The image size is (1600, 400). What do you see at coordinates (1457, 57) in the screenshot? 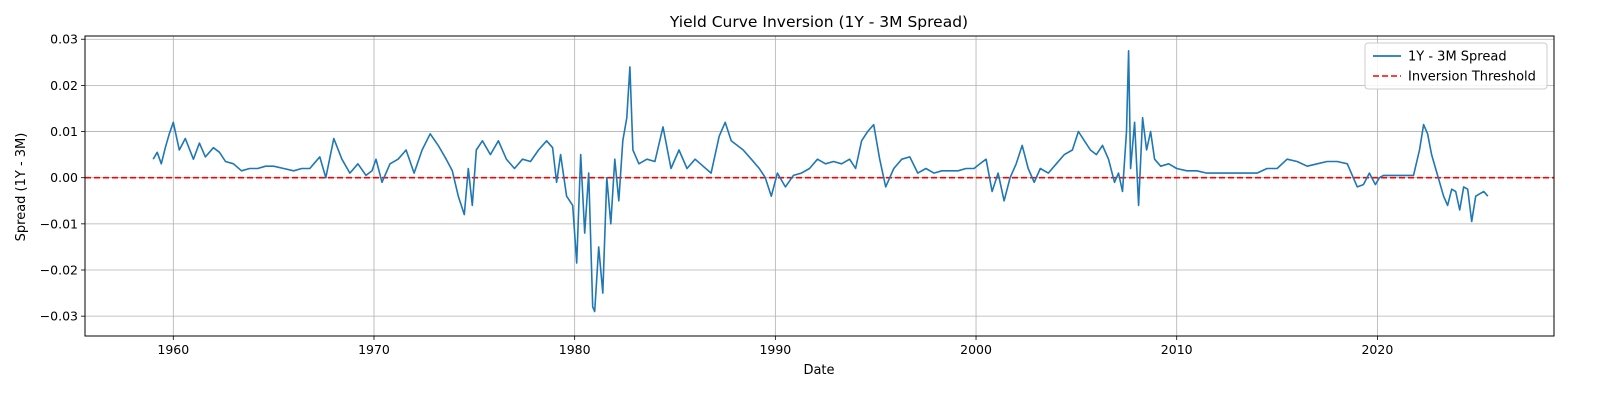
I see `legend-spread-label: 1Y - 3M Spread` at bounding box center [1457, 57].